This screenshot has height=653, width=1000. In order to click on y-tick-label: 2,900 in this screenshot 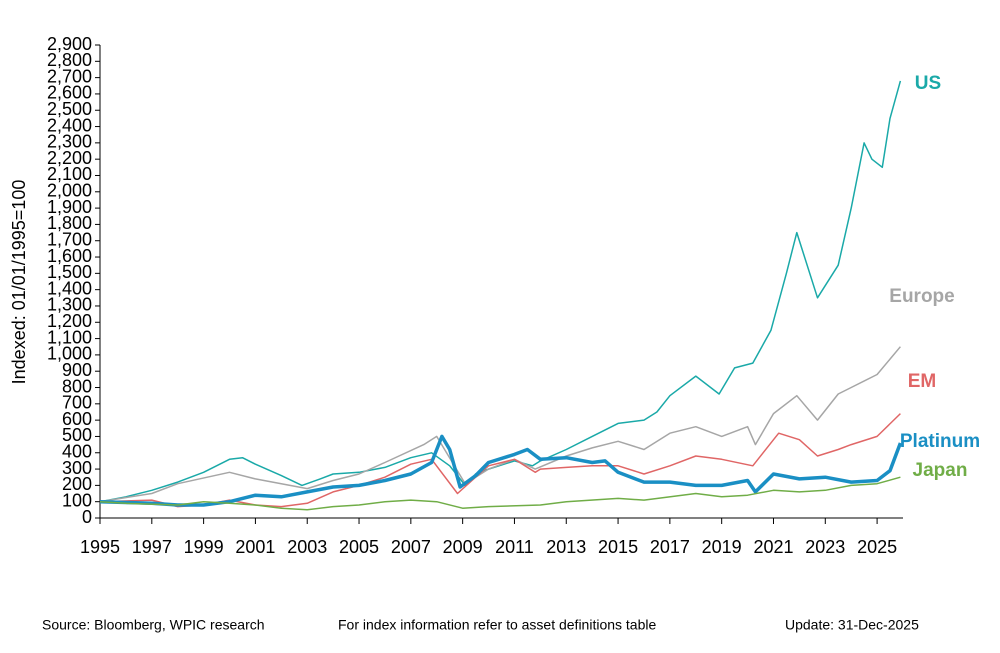, I will do `click(69, 44)`.